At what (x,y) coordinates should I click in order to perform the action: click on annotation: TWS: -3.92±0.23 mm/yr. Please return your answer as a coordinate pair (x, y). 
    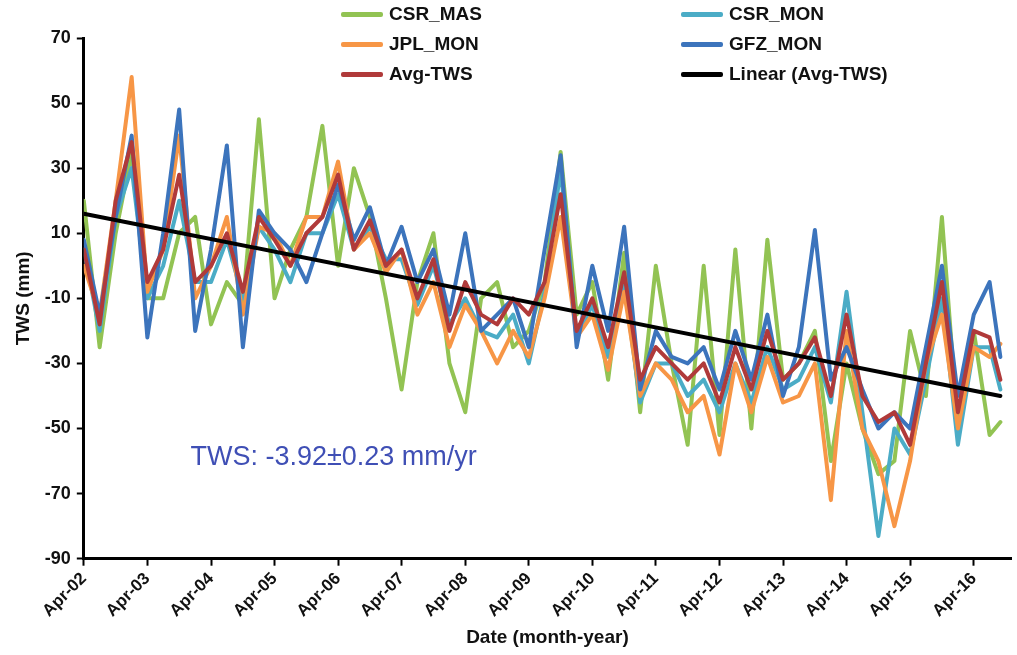
    Looking at the image, I should click on (333, 455).